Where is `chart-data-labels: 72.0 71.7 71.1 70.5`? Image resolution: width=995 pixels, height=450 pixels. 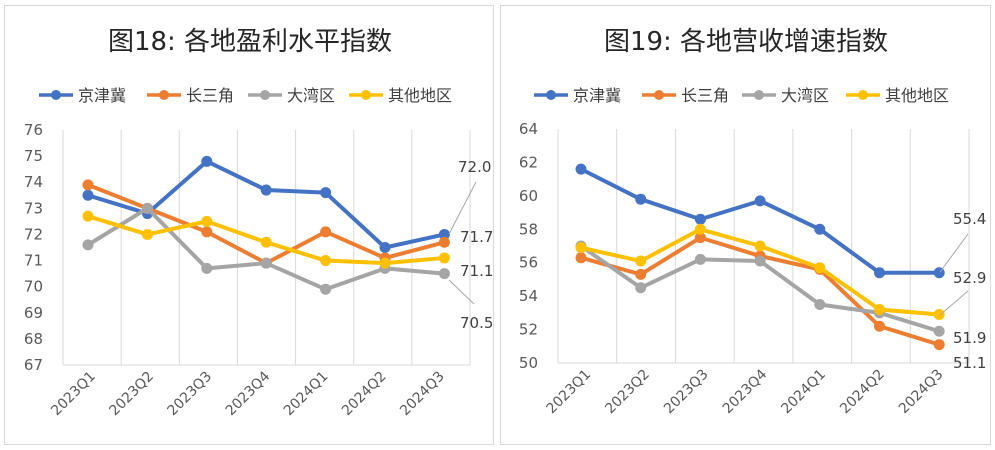 chart-data-labels: 72.0 71.7 71.1 70.5 is located at coordinates (470, 245).